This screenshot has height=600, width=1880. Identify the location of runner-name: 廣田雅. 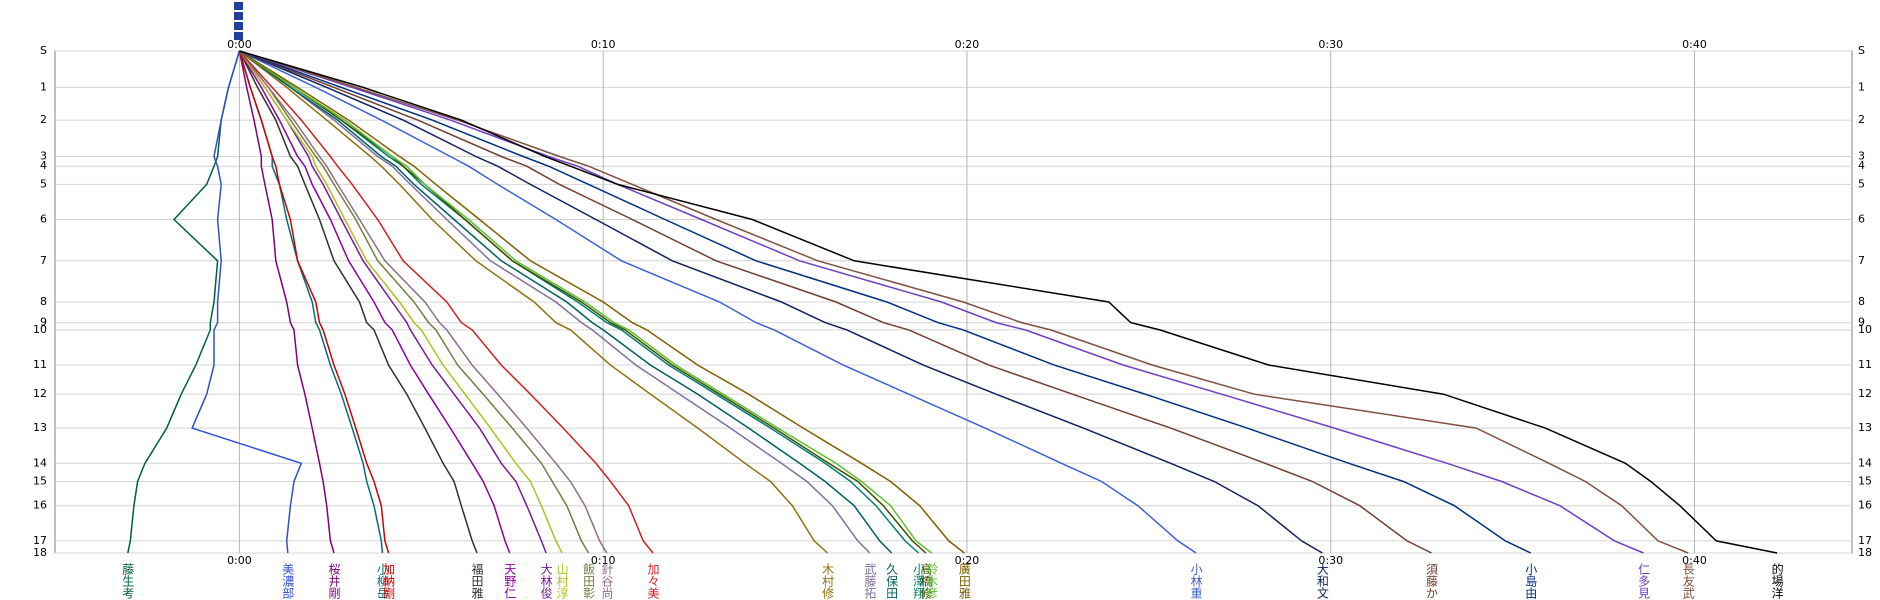
(964, 581).